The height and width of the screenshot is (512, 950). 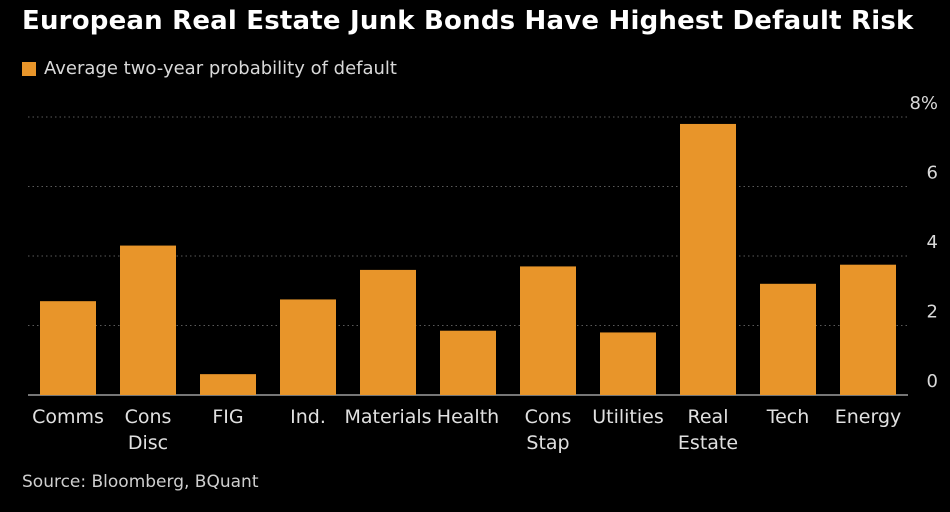 What do you see at coordinates (708, 443) in the screenshot?
I see `x-tick-label: Estate` at bounding box center [708, 443].